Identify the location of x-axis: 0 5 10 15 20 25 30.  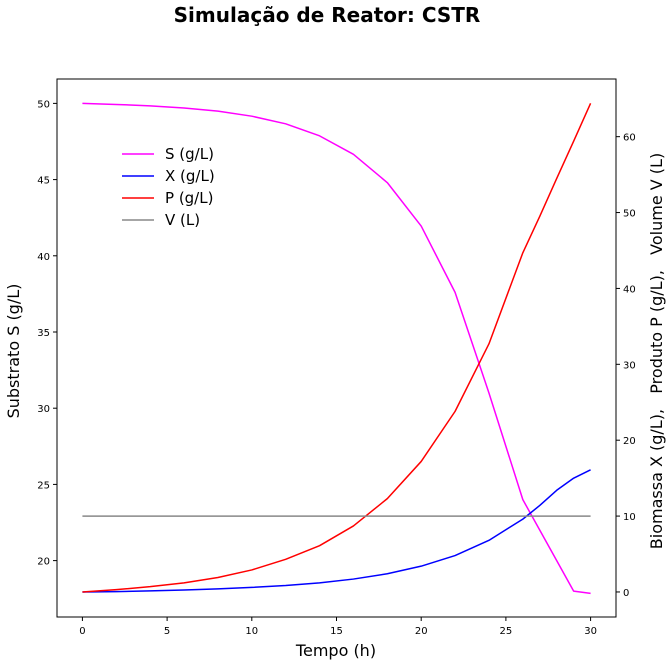
(338, 627).